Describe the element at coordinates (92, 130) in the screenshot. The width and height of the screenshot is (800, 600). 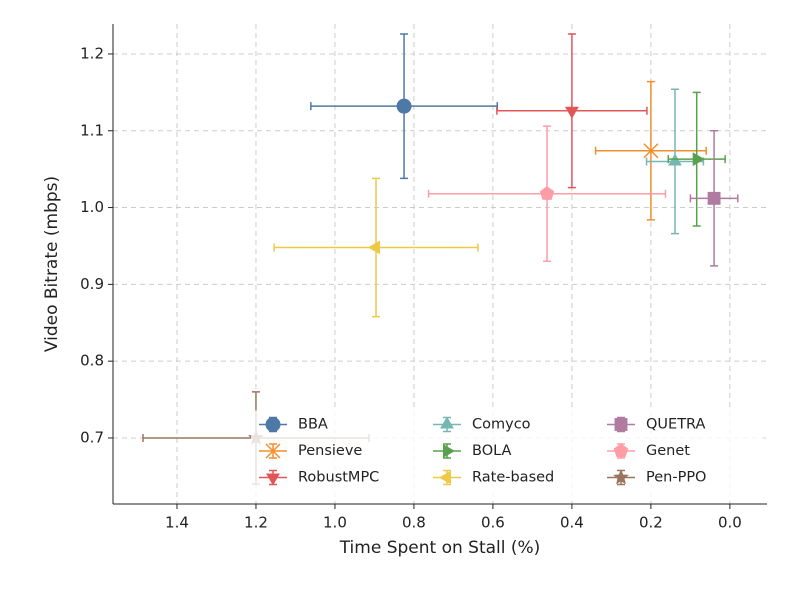
I see `y-tick-label: 1.1` at that location.